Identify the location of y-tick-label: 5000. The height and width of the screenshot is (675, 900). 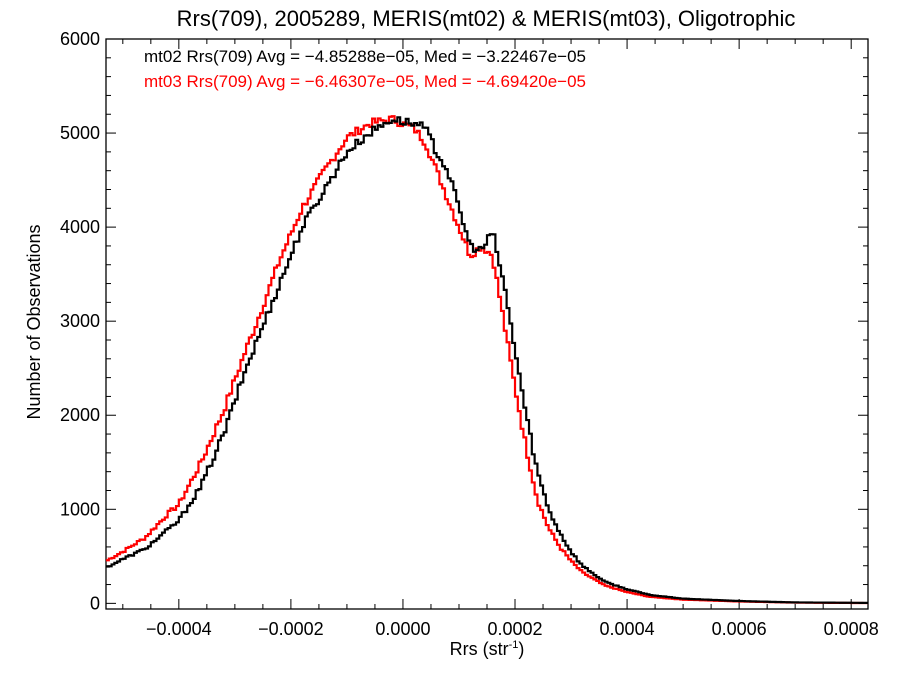
(80, 133).